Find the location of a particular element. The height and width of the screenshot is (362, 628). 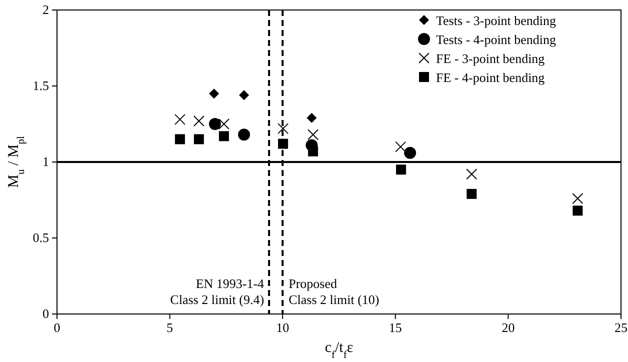

x-tick-label: 15 is located at coordinates (395, 327).